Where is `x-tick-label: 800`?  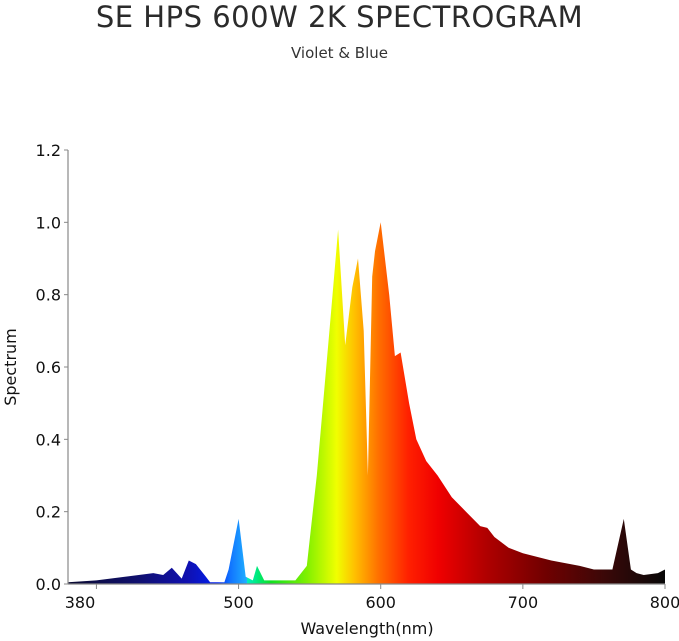
x-tick-label: 800 is located at coordinates (664, 602).